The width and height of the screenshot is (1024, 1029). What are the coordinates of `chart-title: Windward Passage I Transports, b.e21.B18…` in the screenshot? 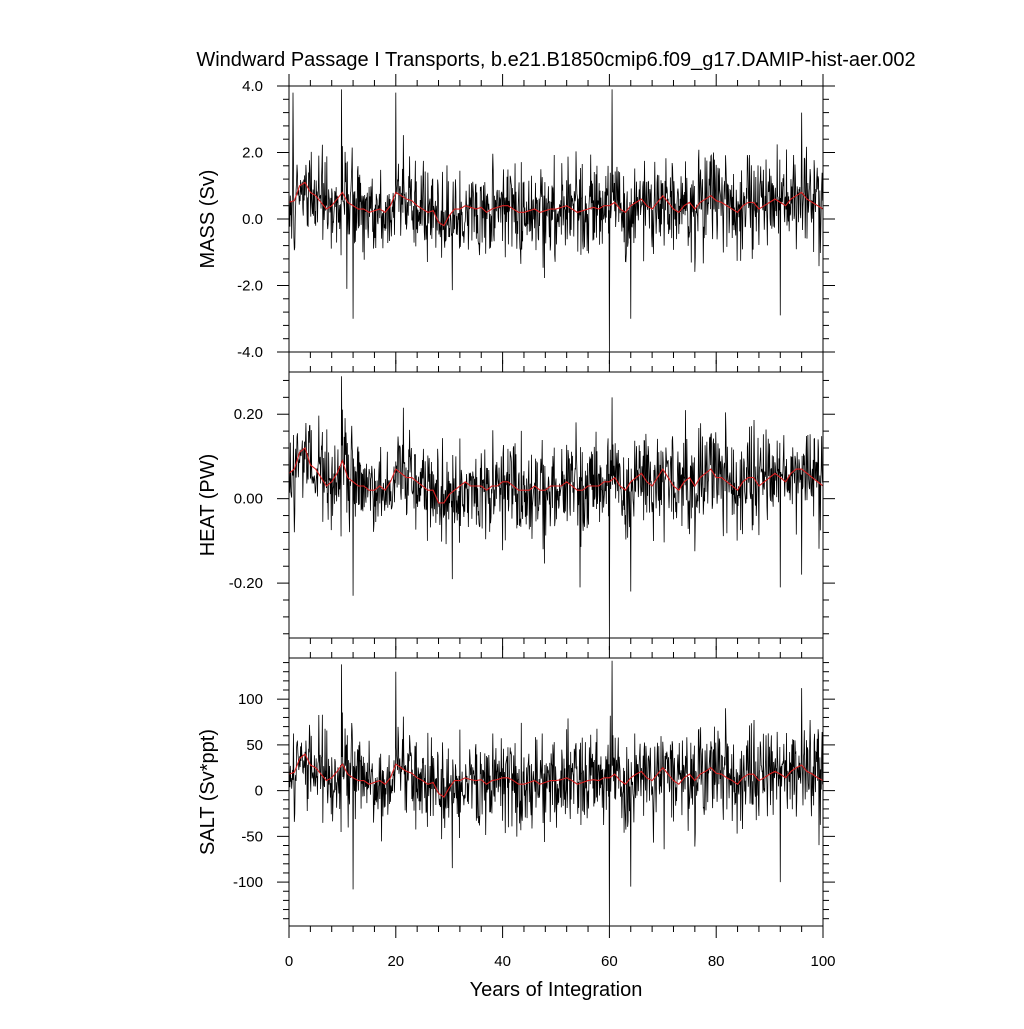 It's located at (555, 60).